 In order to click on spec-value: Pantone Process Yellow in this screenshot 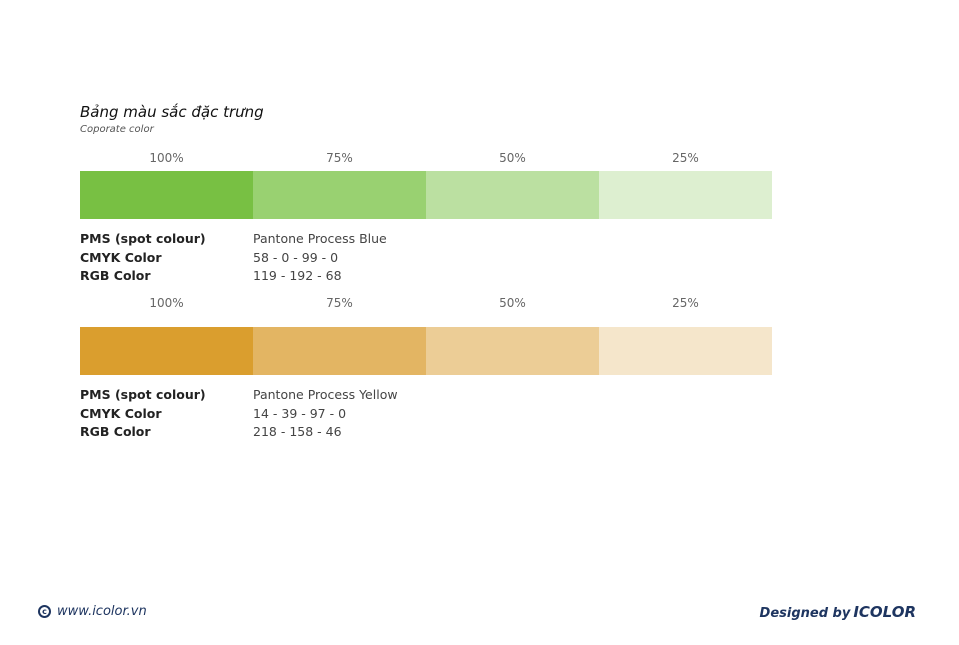, I will do `click(325, 394)`.